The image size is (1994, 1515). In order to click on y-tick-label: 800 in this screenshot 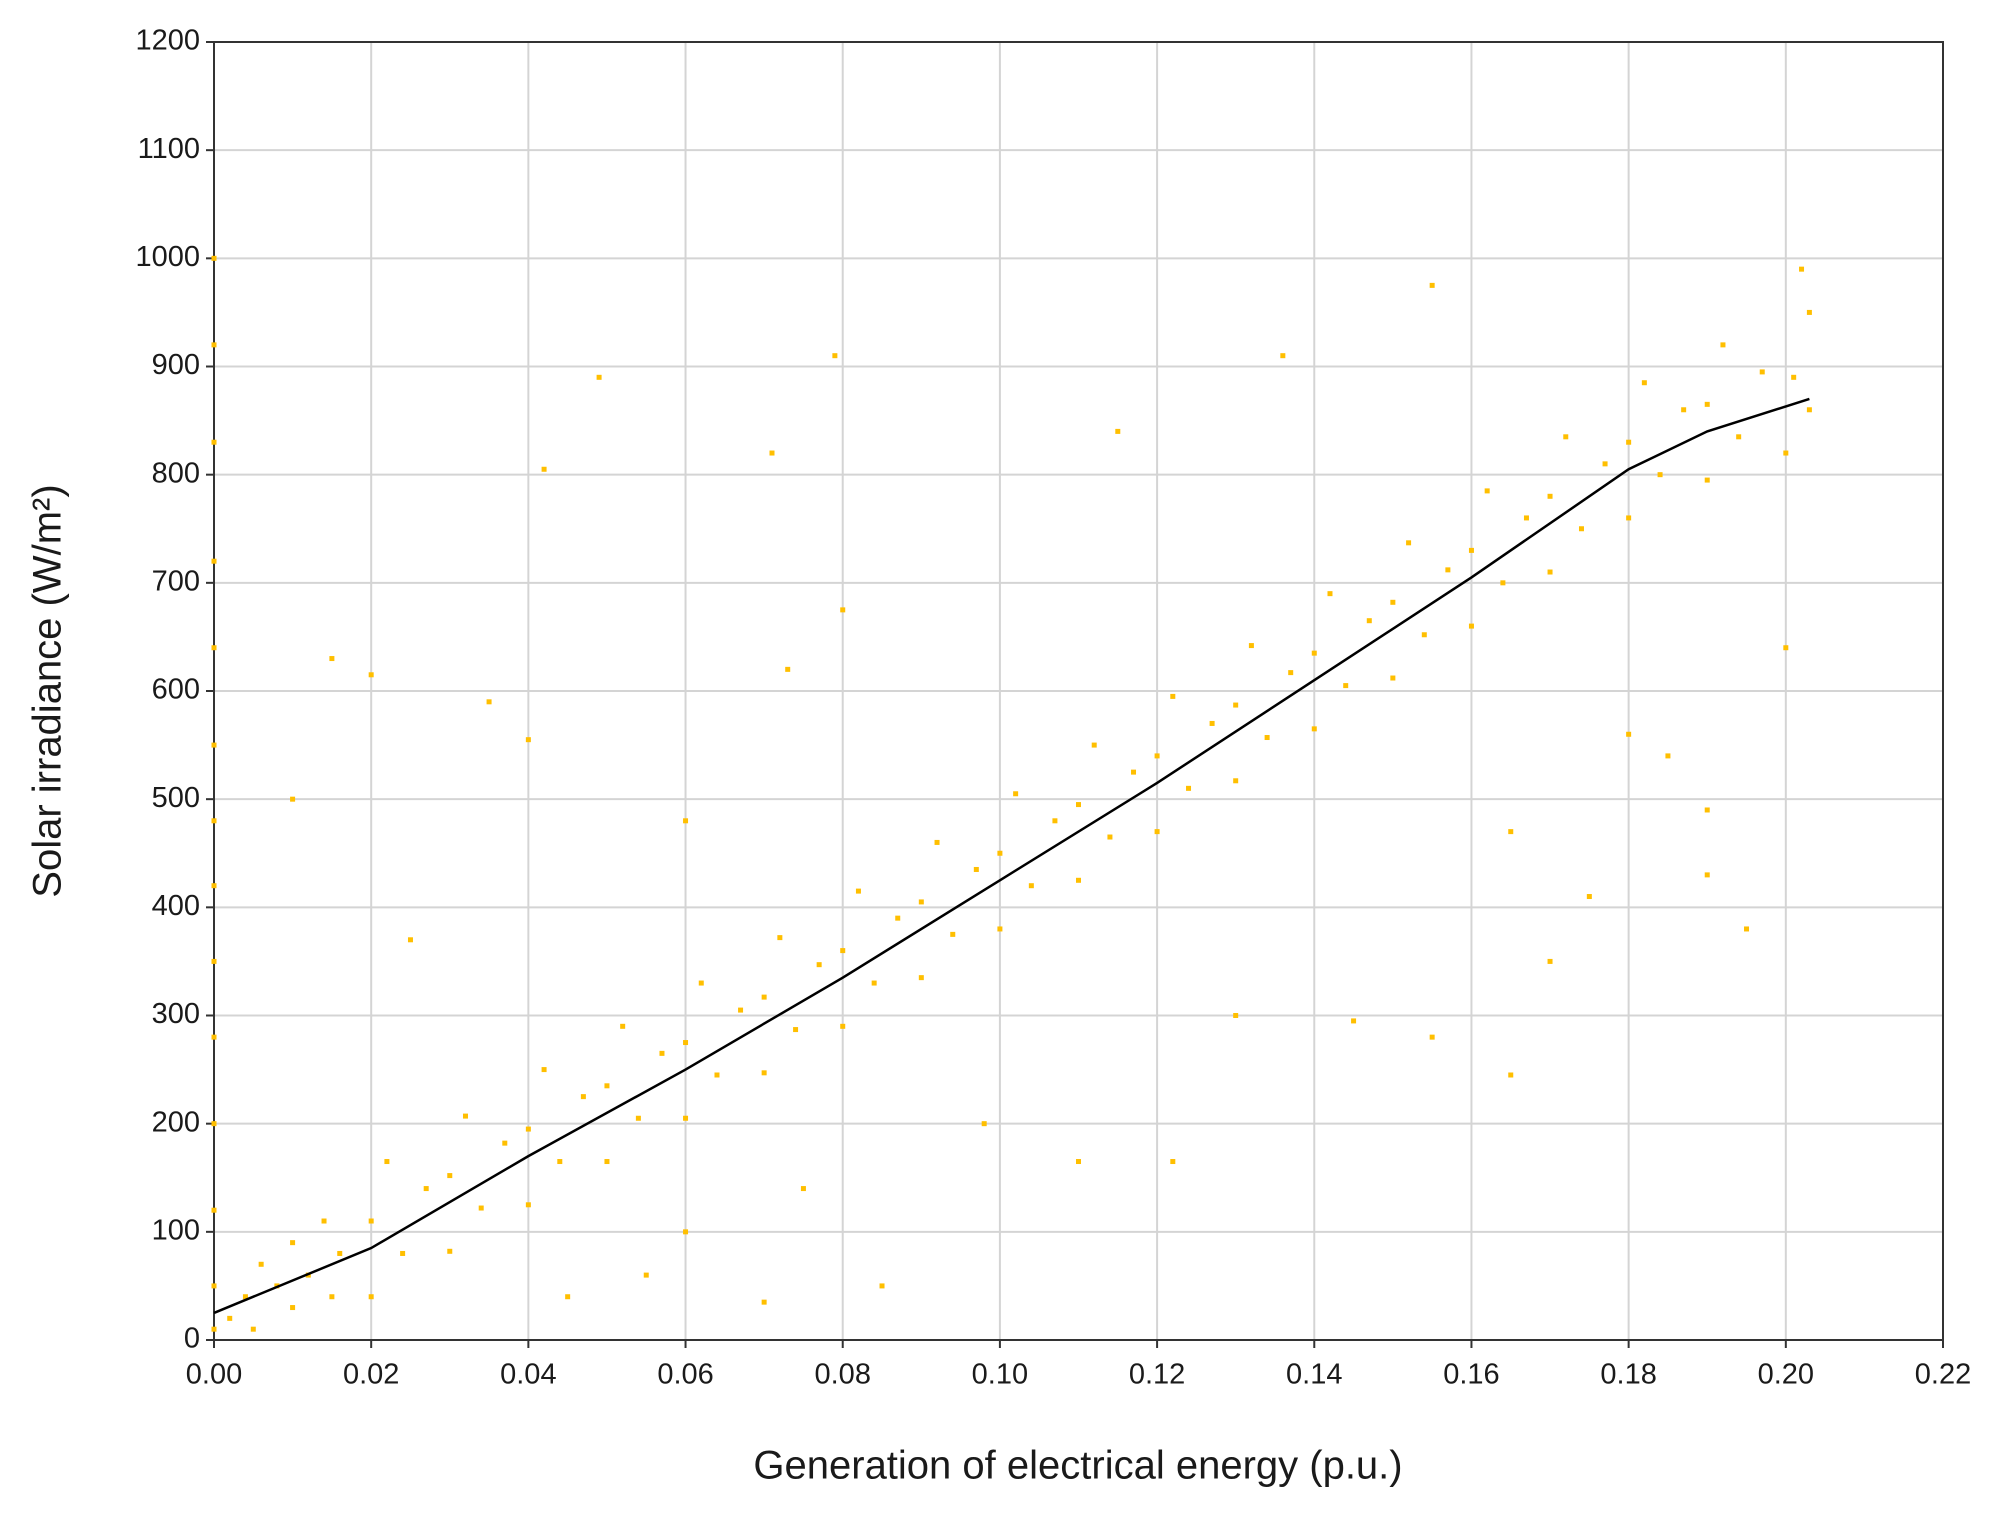, I will do `click(176, 473)`.